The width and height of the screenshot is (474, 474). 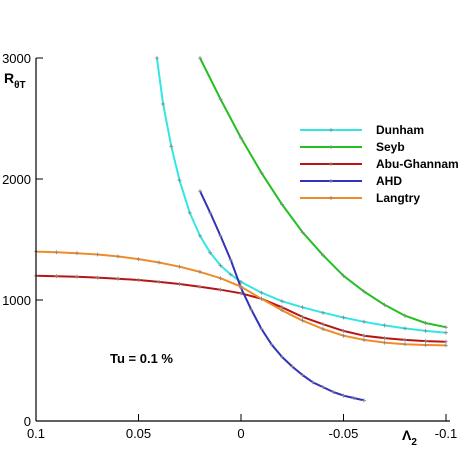 I want to click on x-tick-label: 0.1, so click(x=36, y=433).